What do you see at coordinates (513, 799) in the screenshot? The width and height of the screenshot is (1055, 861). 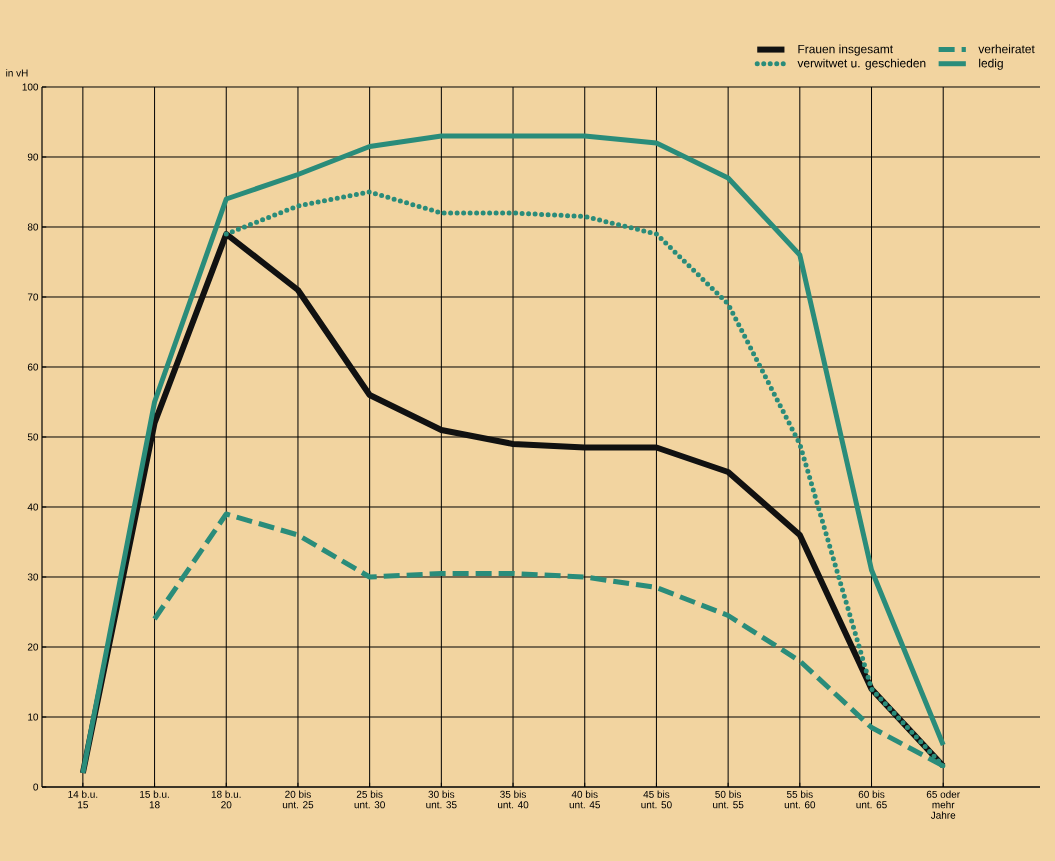 I see `x-tick-label: 35 bis unt. 40` at bounding box center [513, 799].